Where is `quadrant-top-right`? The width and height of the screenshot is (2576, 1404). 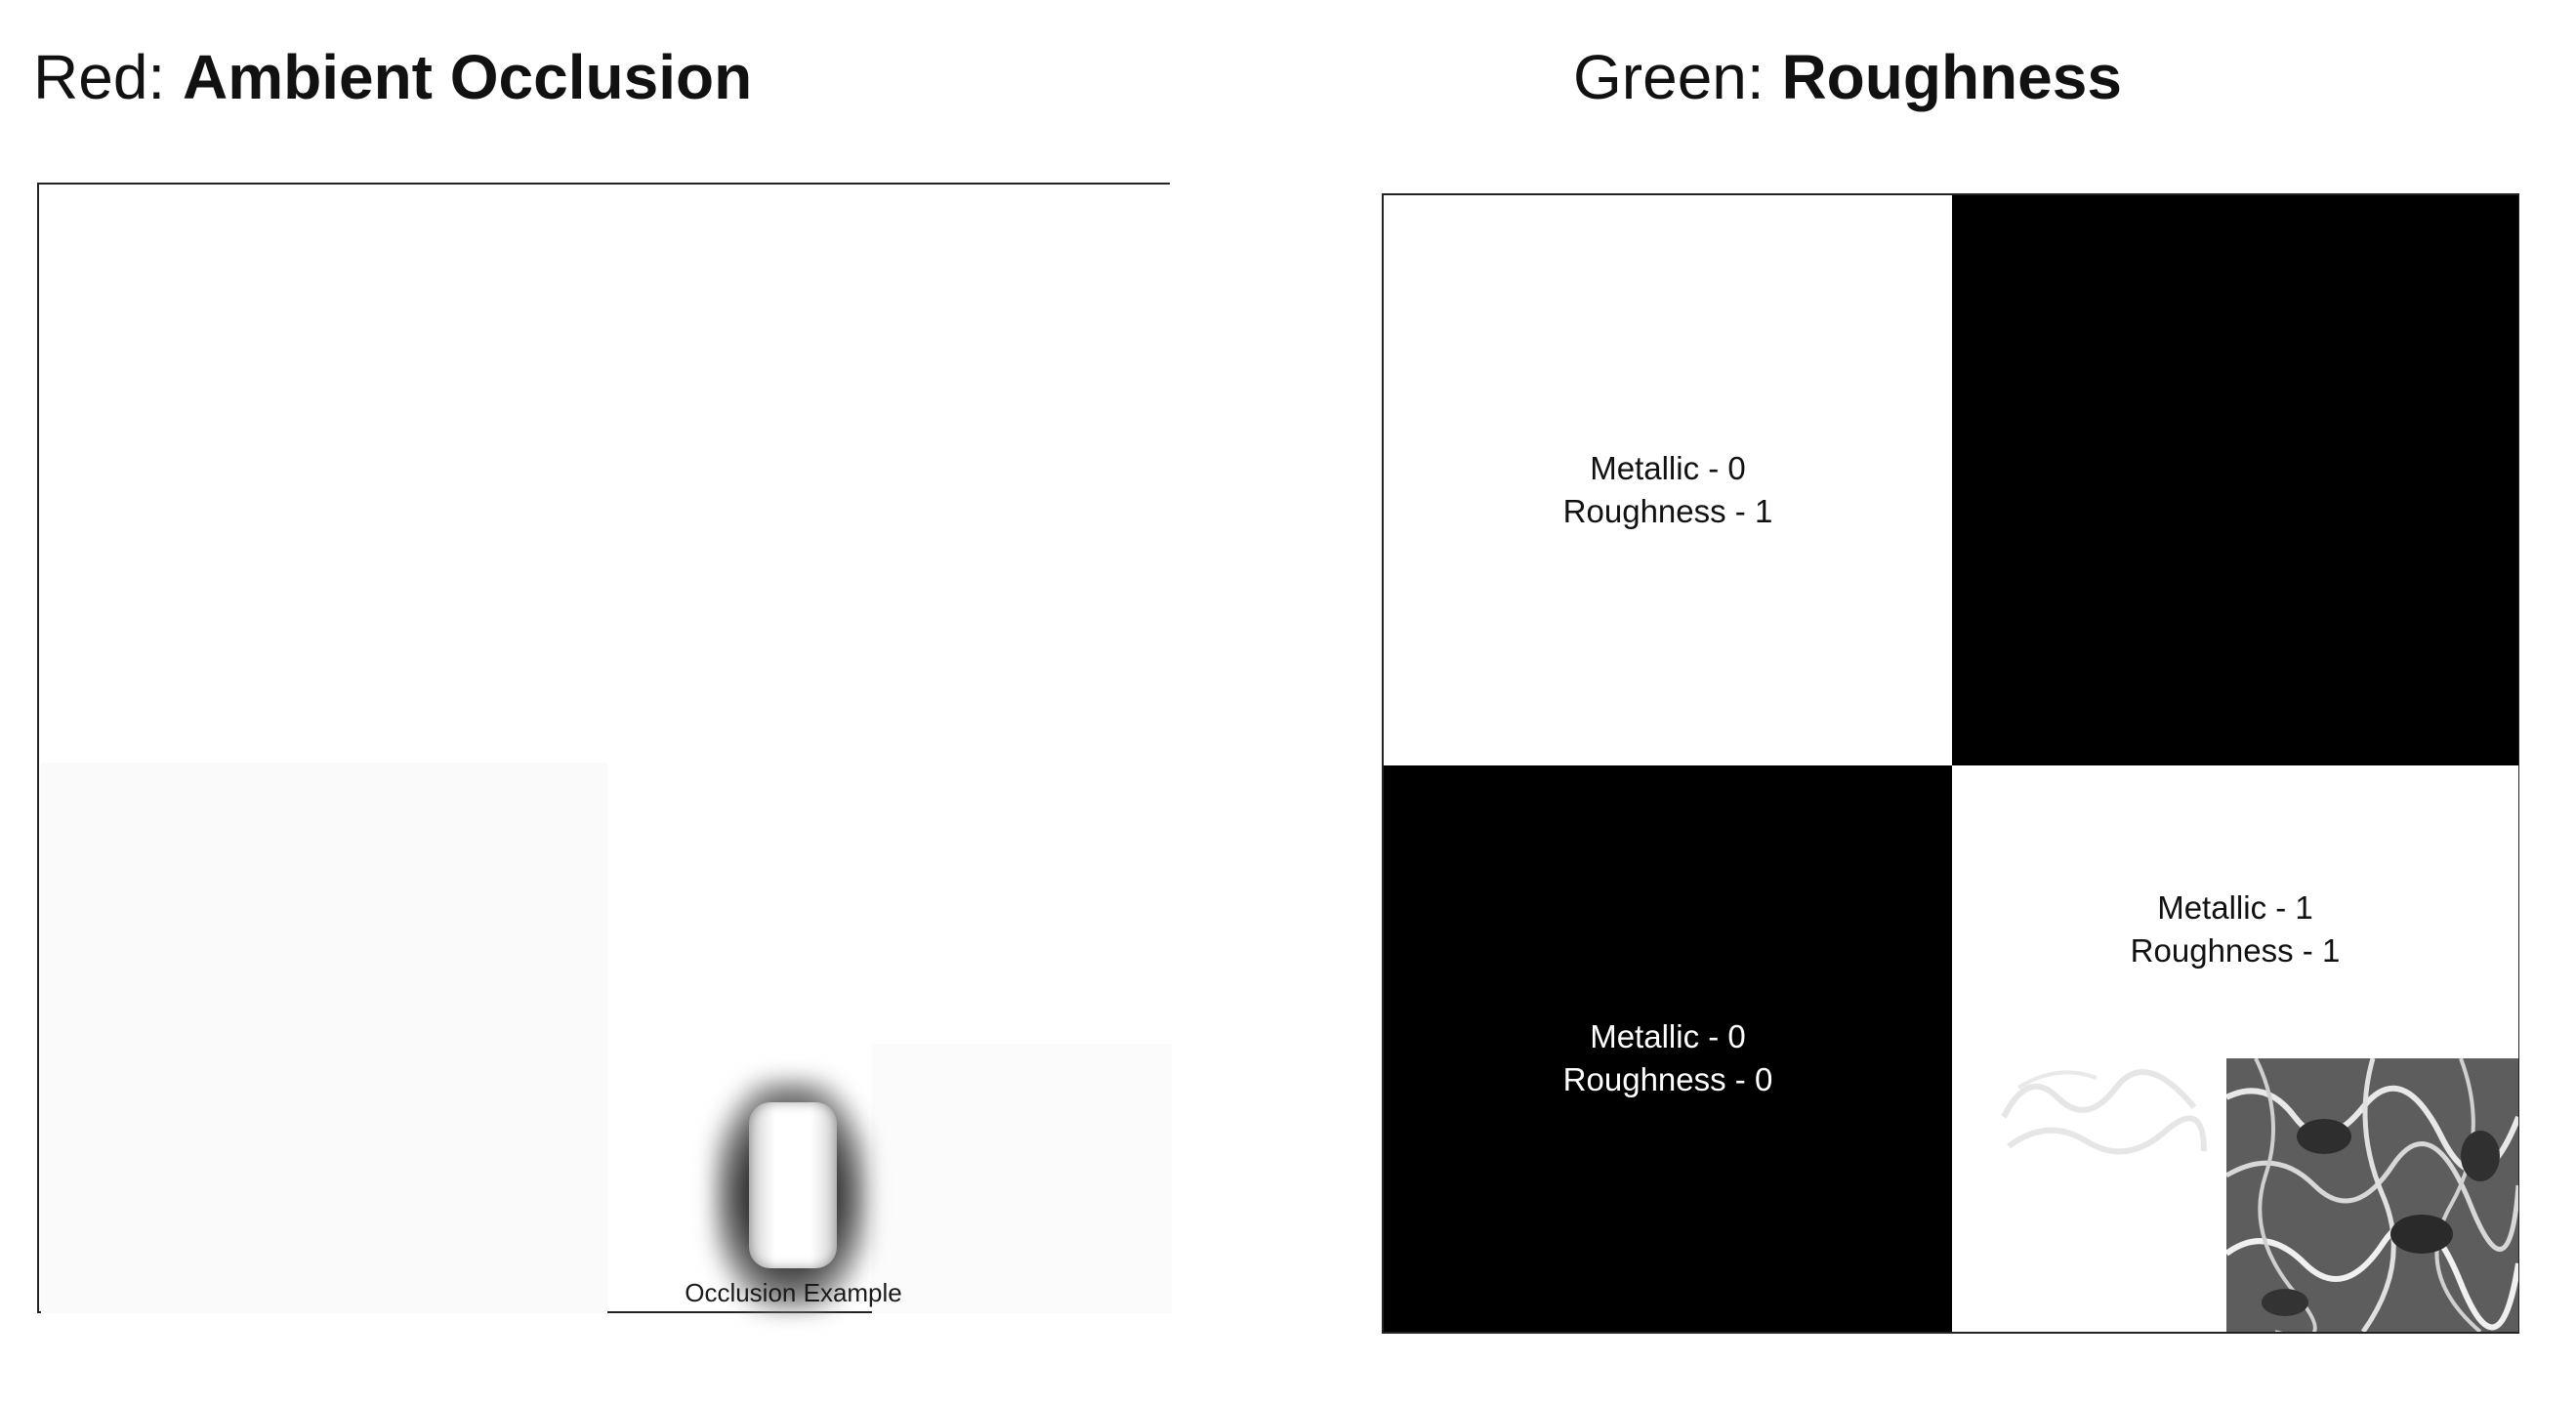 quadrant-top-right is located at coordinates (2235, 480).